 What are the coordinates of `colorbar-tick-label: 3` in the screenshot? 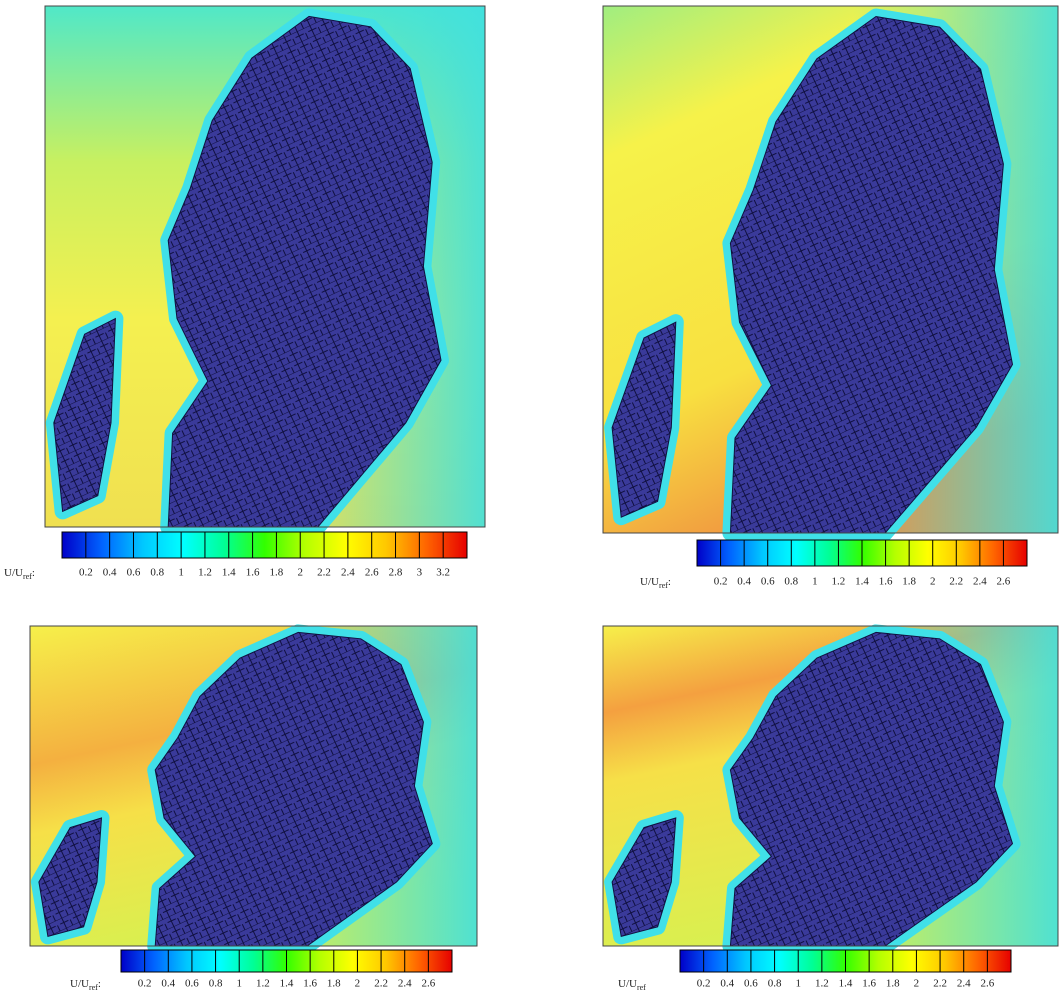 It's located at (420, 573).